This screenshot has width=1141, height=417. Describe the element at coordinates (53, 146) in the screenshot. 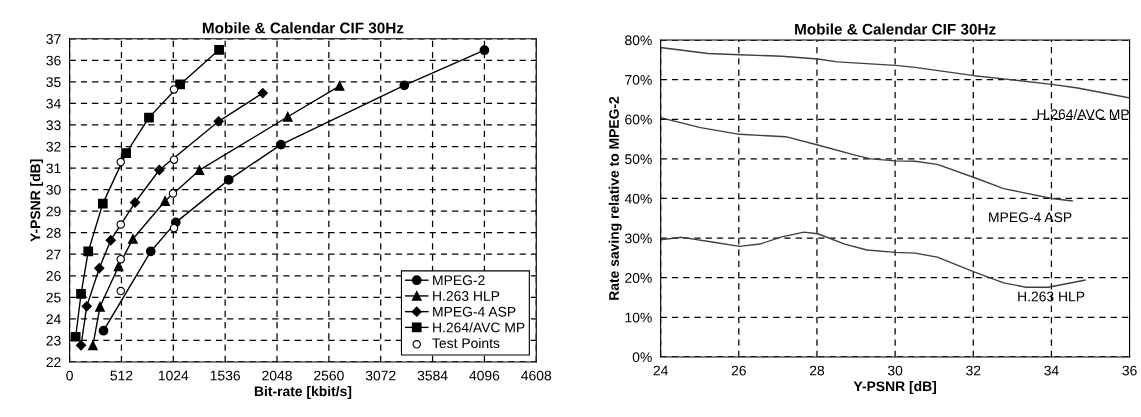

I see `y-tick-label: 32` at that location.